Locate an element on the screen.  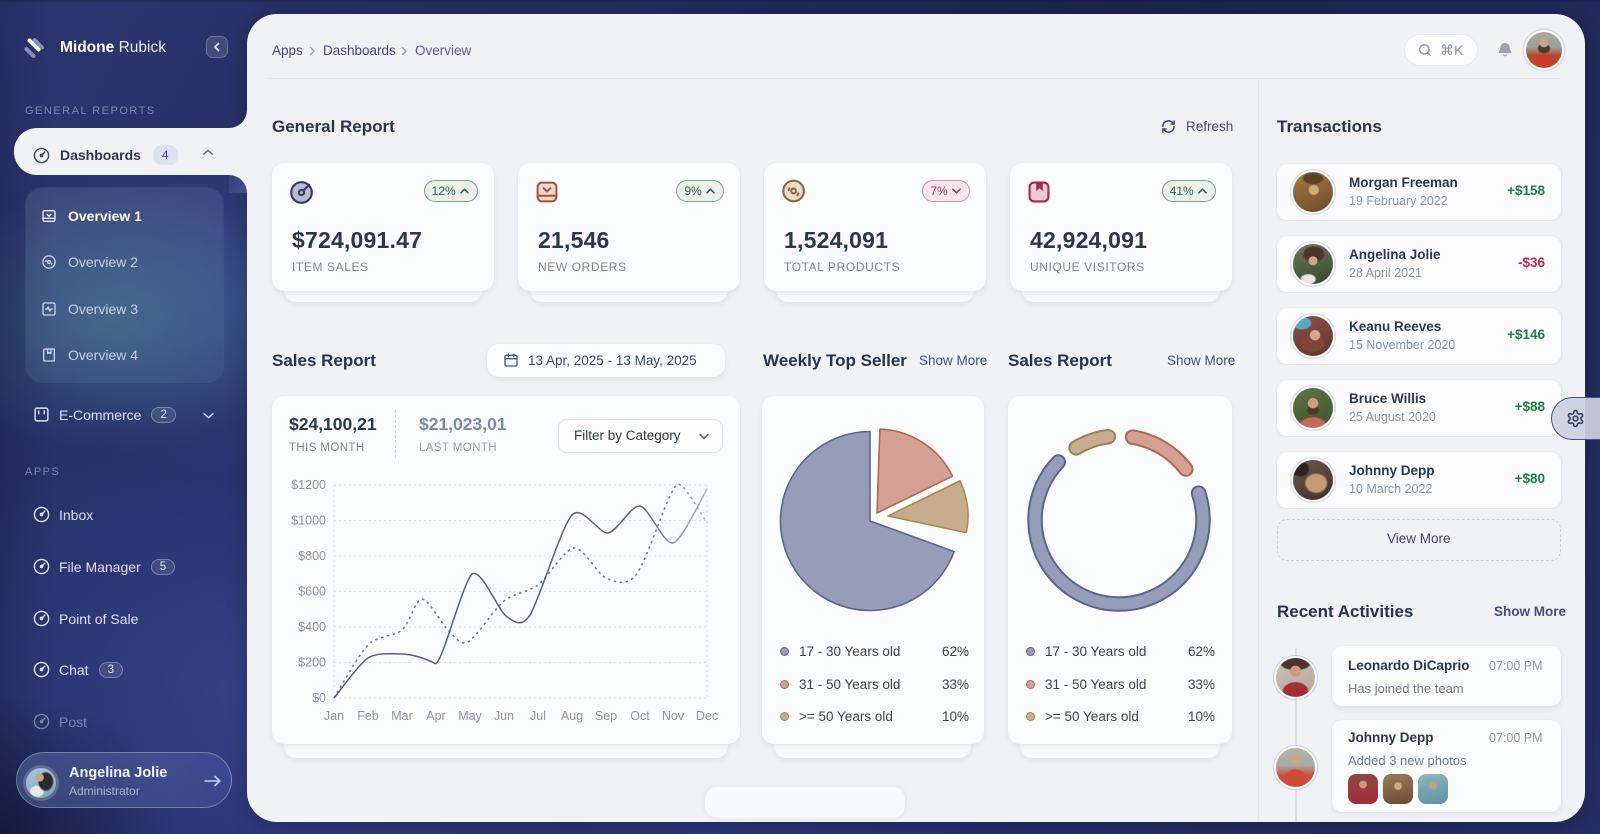
svg-text: $800 is located at coordinates (312, 556).